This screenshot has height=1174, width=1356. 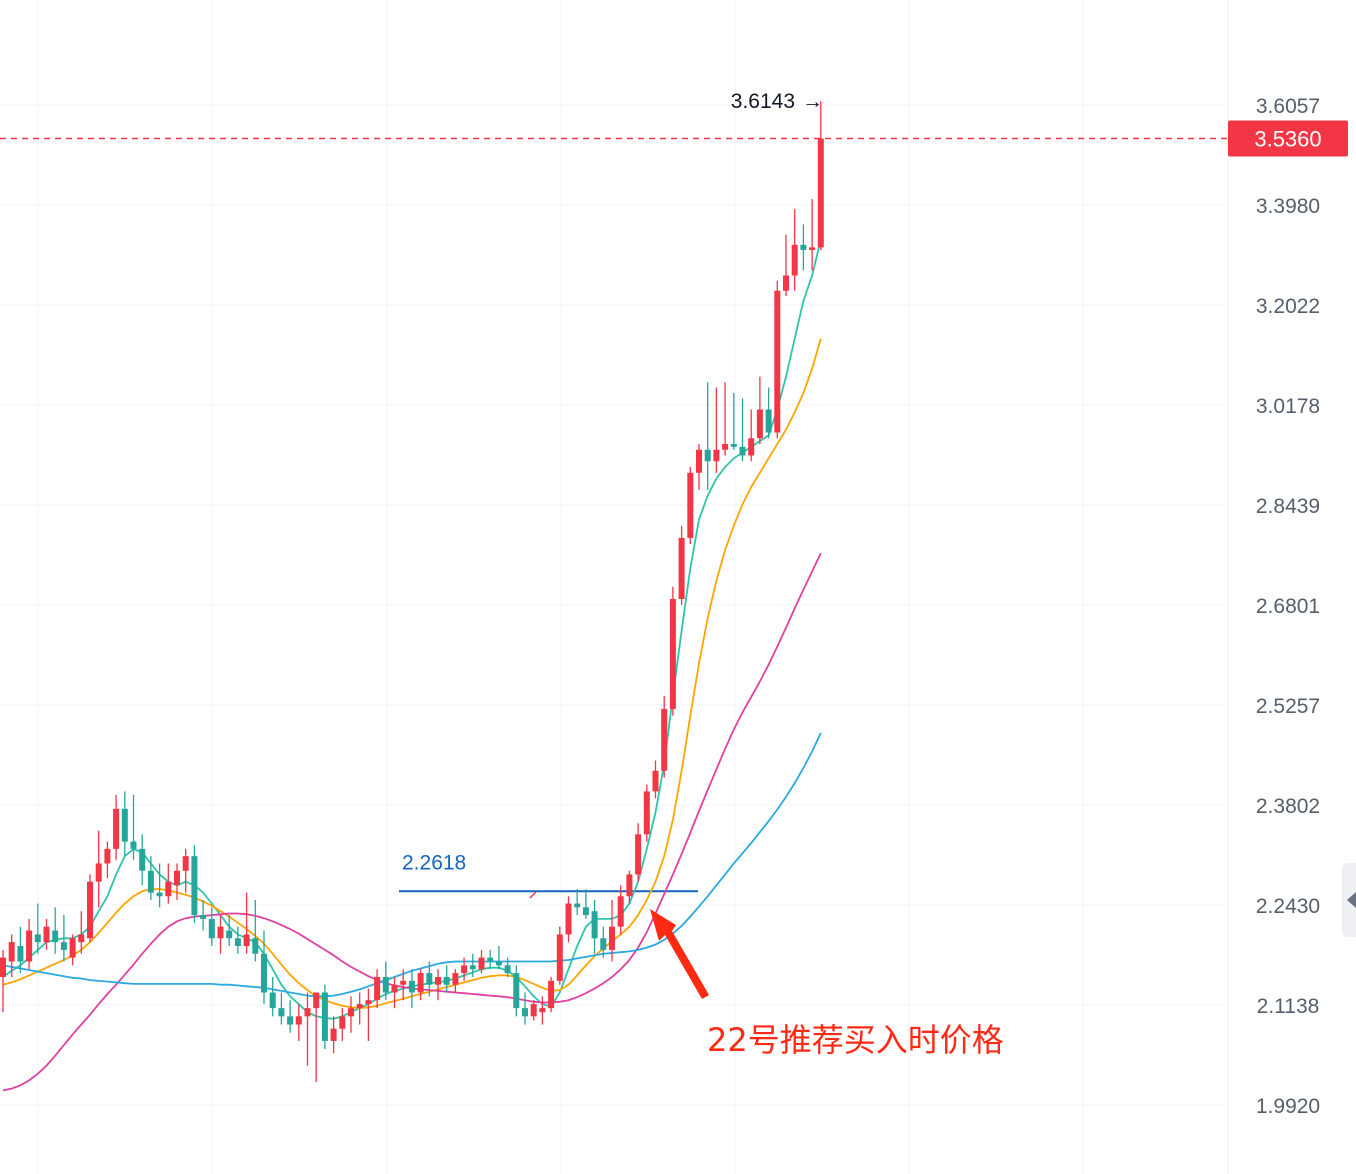 I want to click on y-tick-label: 3.6057, so click(x=1288, y=106).